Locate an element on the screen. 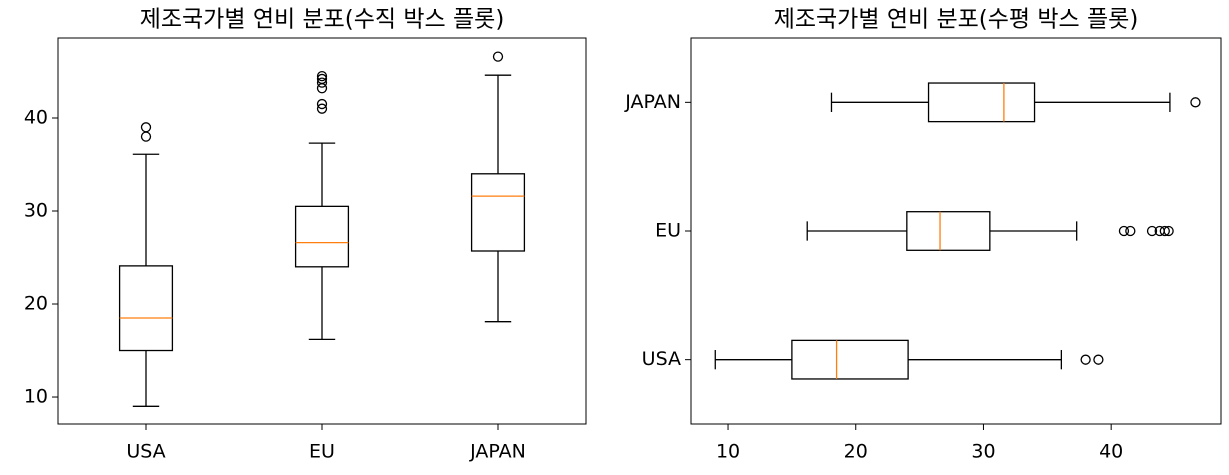 The height and width of the screenshot is (475, 1229). x-tick-label: USA is located at coordinates (145, 452).